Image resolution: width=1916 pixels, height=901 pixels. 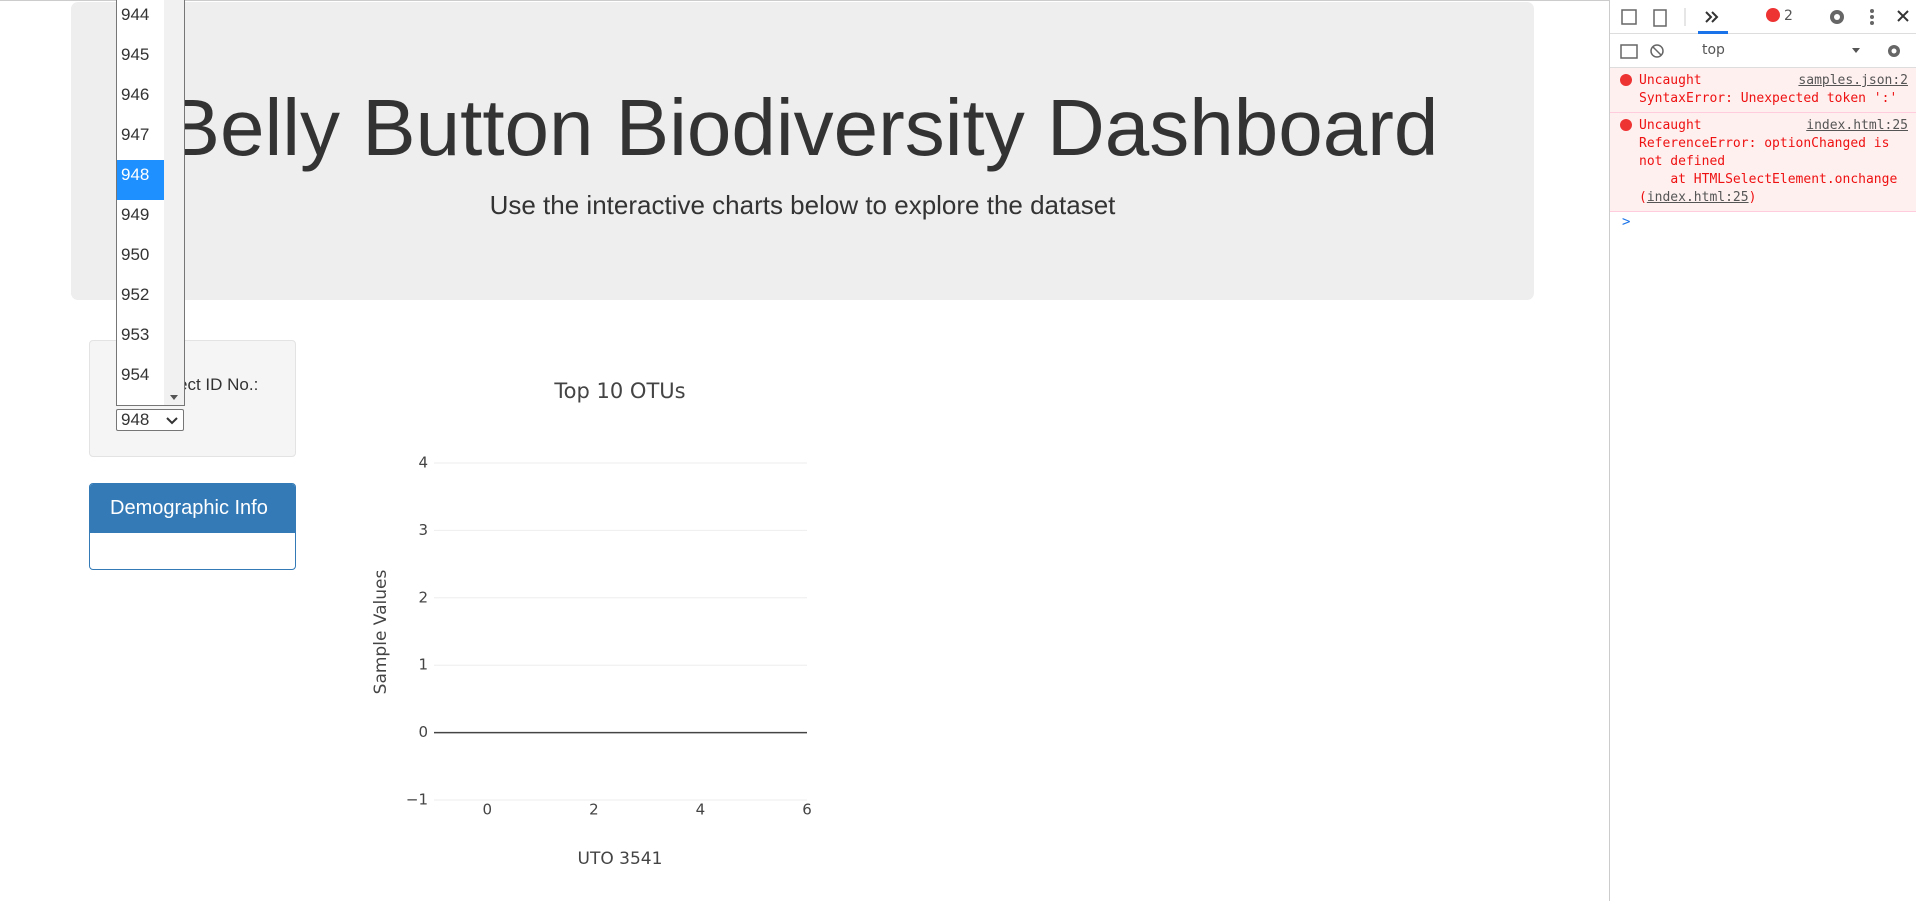 I want to click on context-select: top, so click(x=1713, y=50).